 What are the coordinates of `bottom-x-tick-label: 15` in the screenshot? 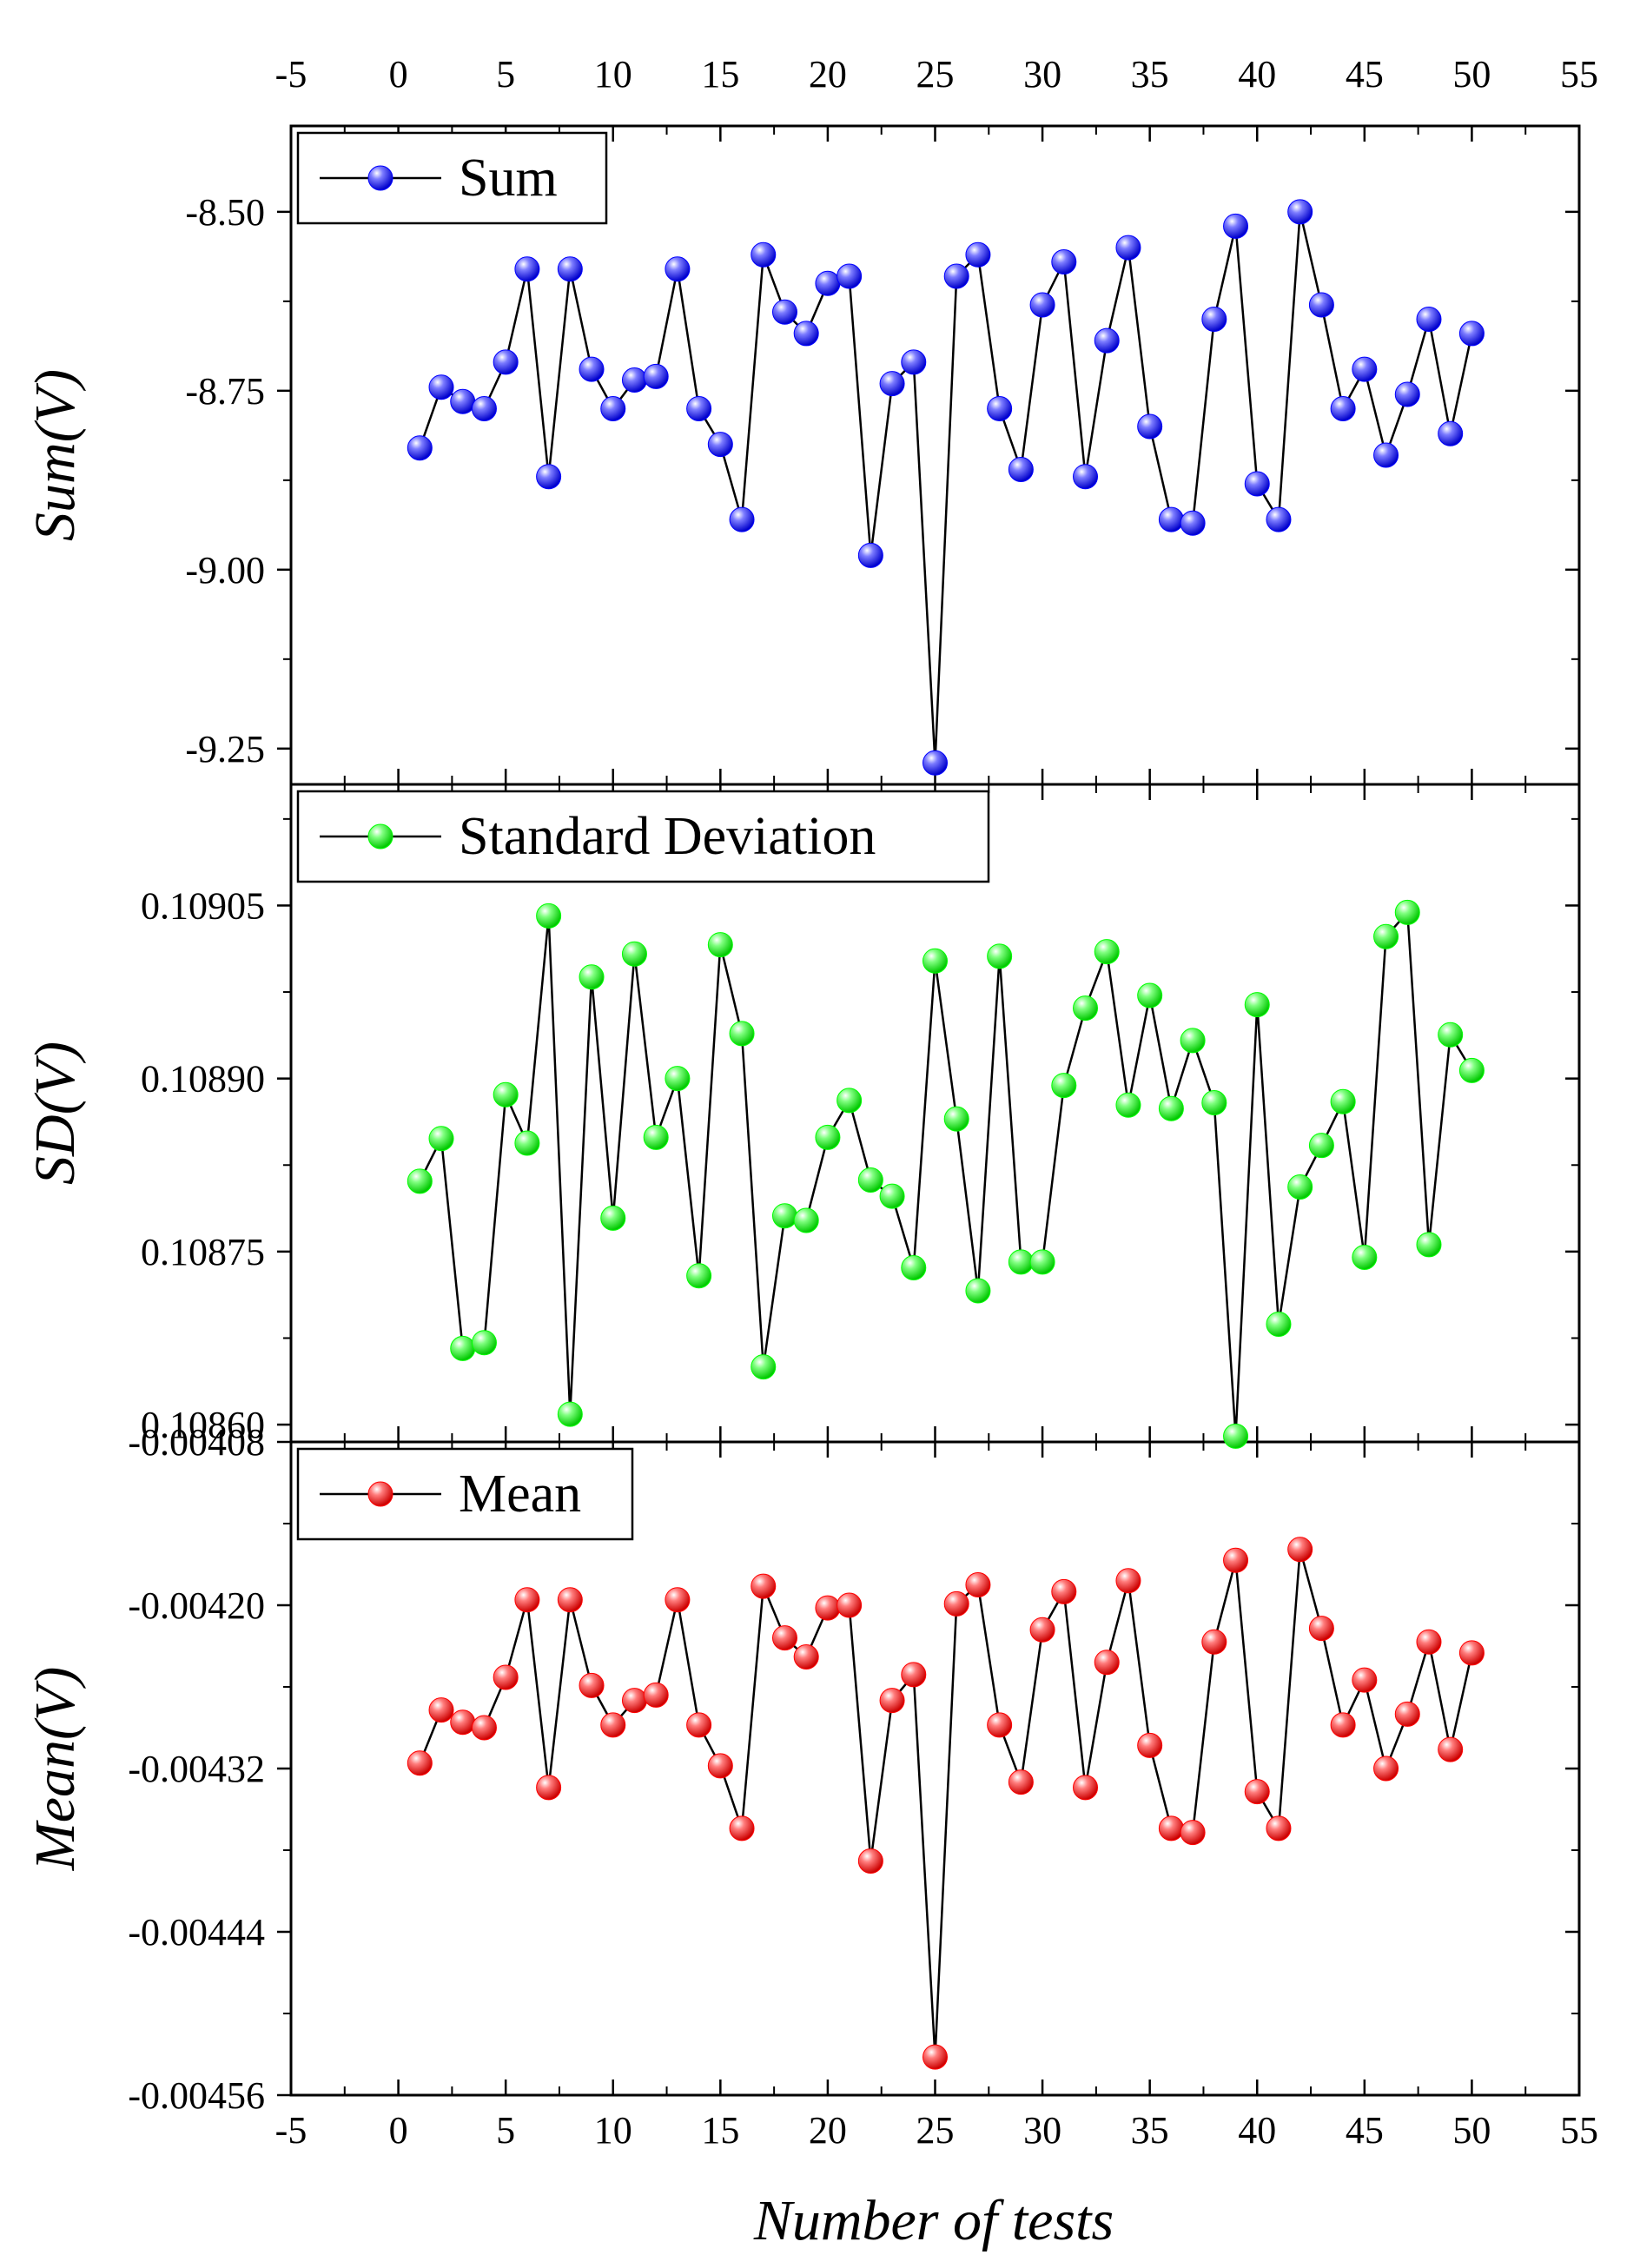 It's located at (720, 2130).